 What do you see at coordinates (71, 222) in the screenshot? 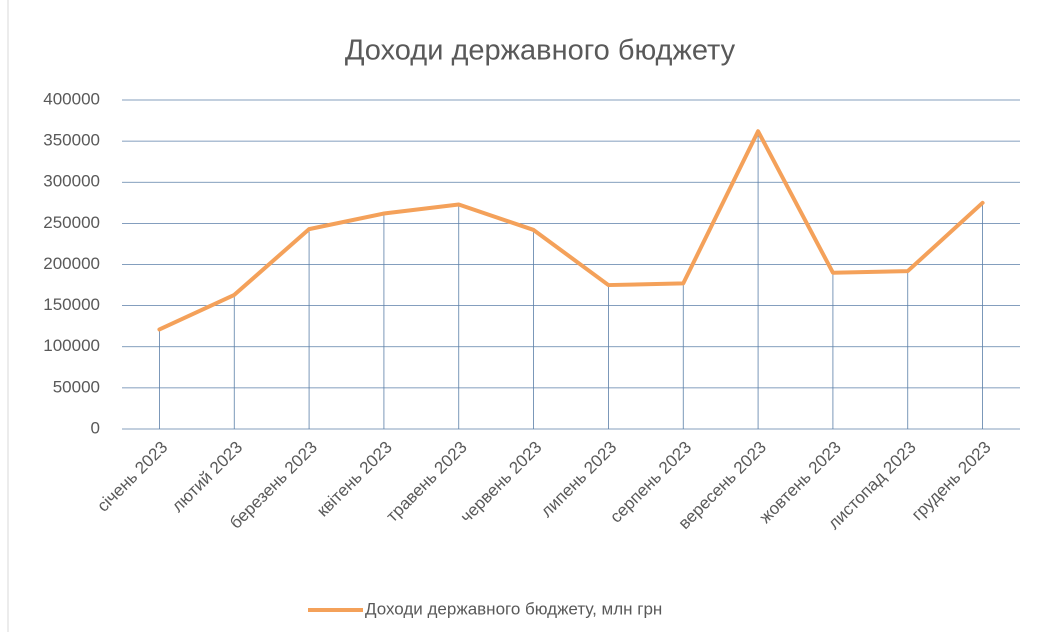
I see `y-tick-label: 250000` at bounding box center [71, 222].